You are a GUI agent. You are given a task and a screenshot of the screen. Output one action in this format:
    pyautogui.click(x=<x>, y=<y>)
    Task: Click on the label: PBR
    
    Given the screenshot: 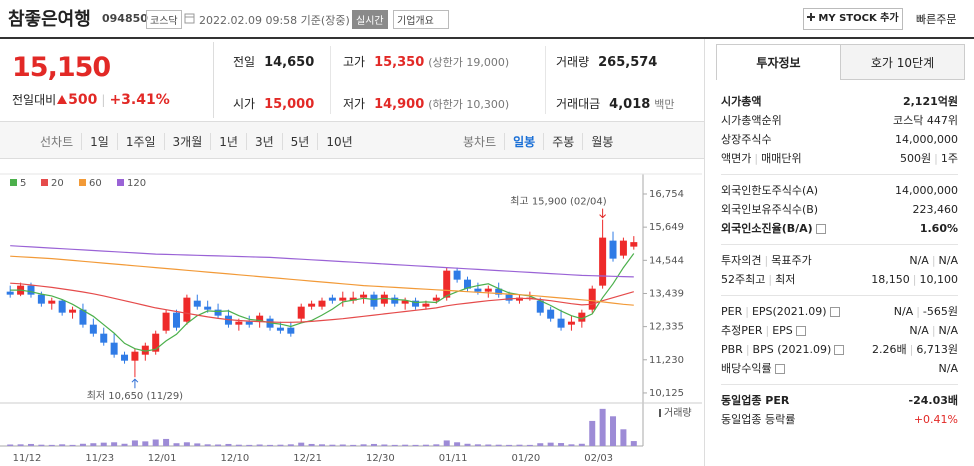 What is the action you would take?
    pyautogui.click(x=732, y=349)
    